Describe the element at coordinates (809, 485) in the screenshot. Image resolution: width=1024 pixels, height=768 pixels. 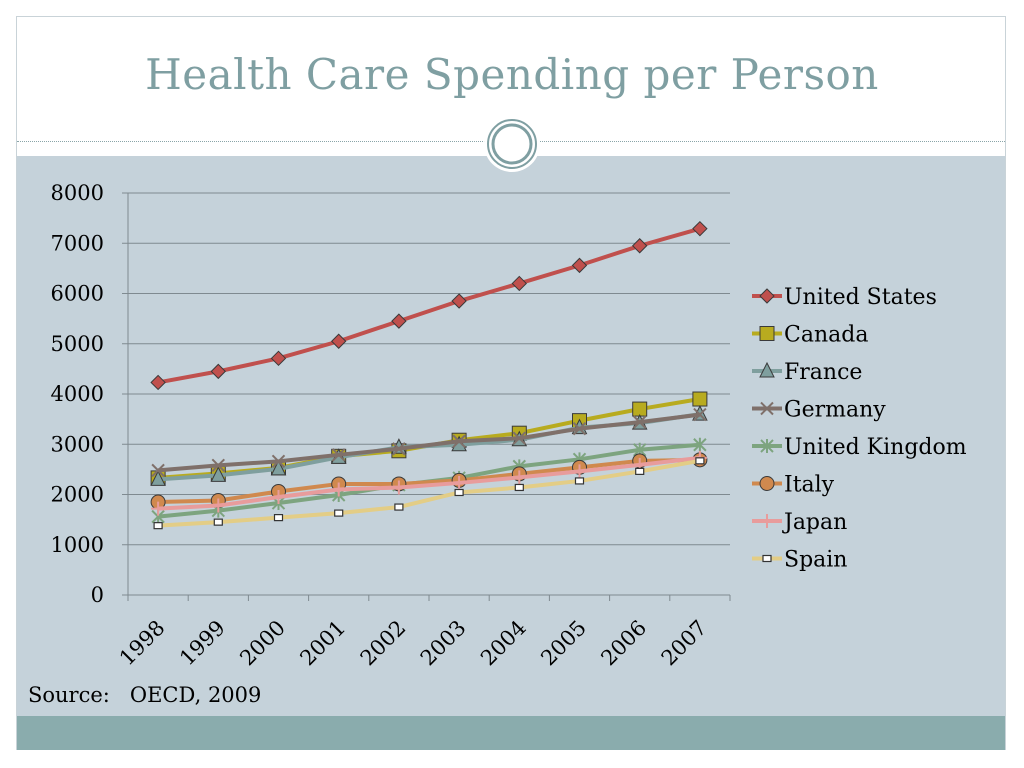
I see `legend-label-italy: Italy` at that location.